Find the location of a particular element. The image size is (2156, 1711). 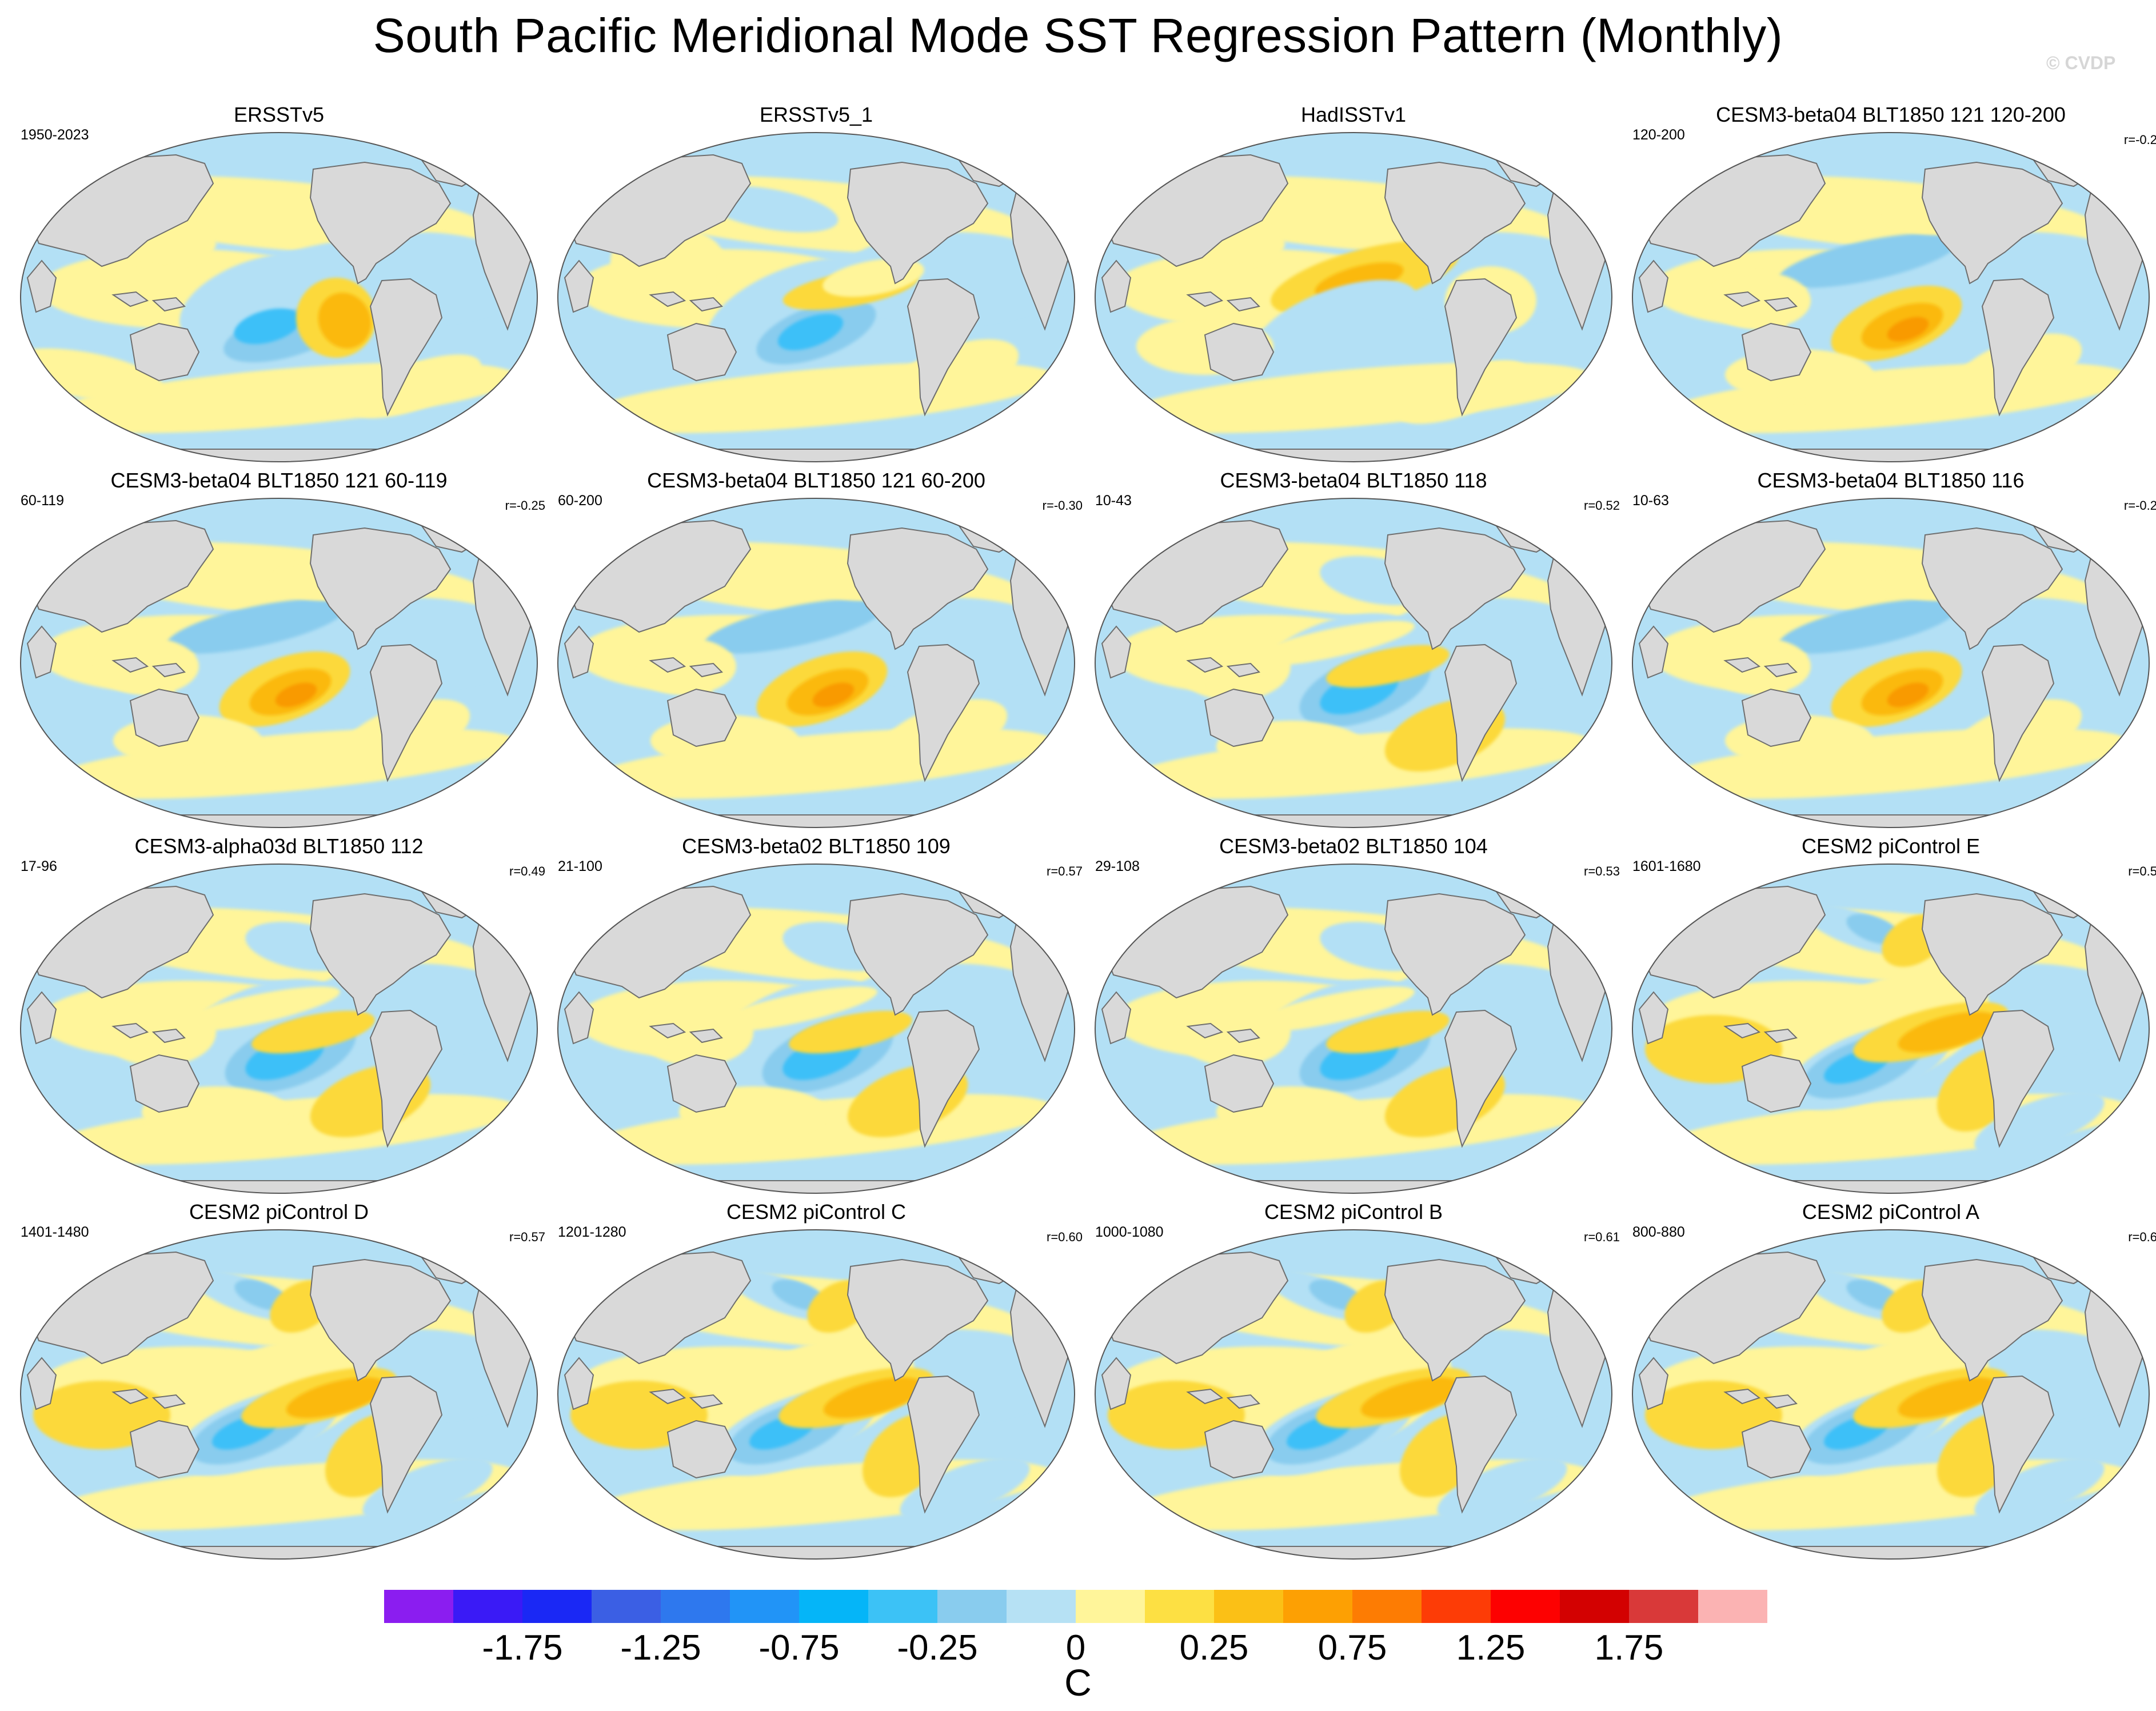

panel-title: HadISSTv1 is located at coordinates (1353, 115).